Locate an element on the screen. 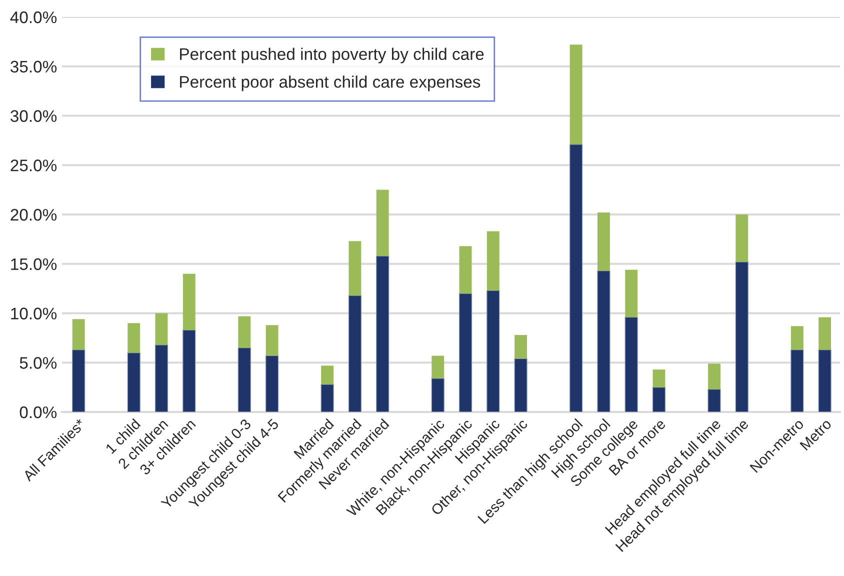 The width and height of the screenshot is (844, 576). y-tick-label: 40.0% is located at coordinates (33, 17).